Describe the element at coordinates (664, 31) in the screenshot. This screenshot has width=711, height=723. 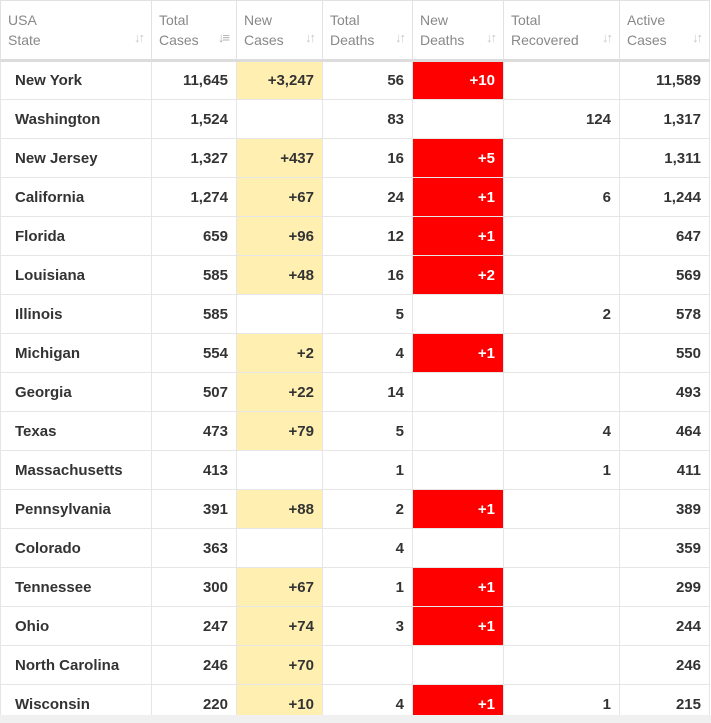
I see `column-header-active-cases: Active Cases ↓↑` at that location.